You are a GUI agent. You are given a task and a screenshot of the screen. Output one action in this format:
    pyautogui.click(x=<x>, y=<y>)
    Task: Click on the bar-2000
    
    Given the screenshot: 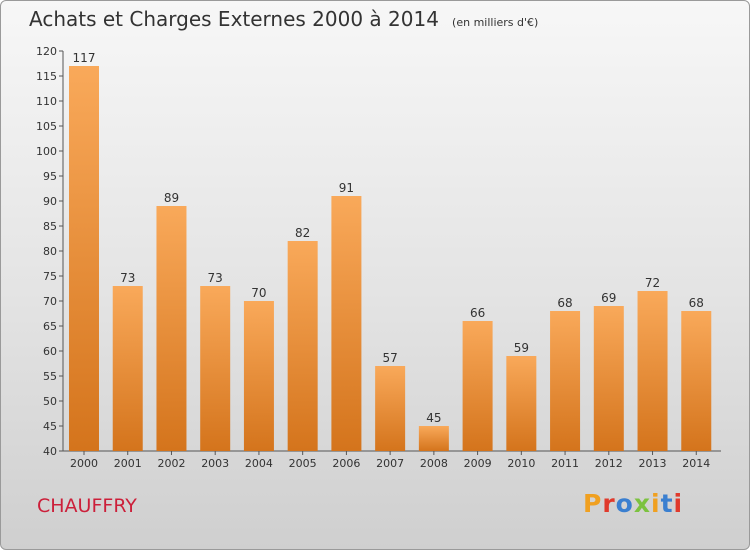 What is the action you would take?
    pyautogui.click(x=84, y=258)
    